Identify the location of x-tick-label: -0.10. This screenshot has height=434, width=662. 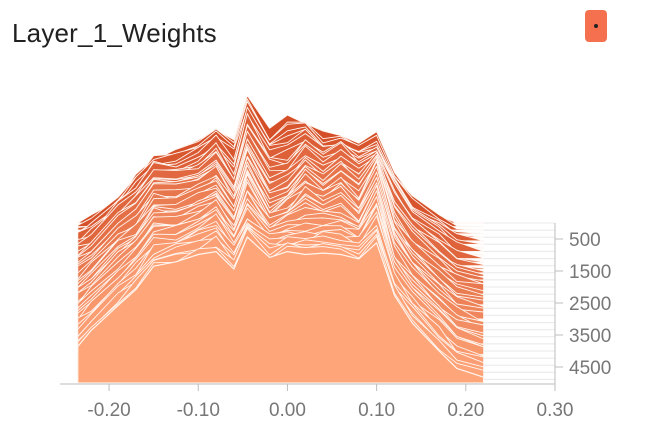
(198, 410).